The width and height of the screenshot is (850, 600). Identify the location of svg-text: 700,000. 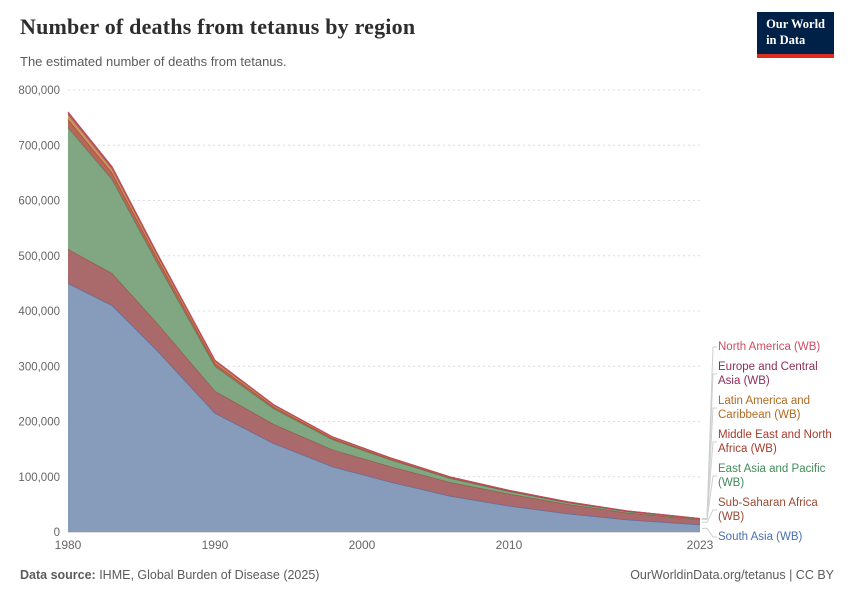
(39, 146).